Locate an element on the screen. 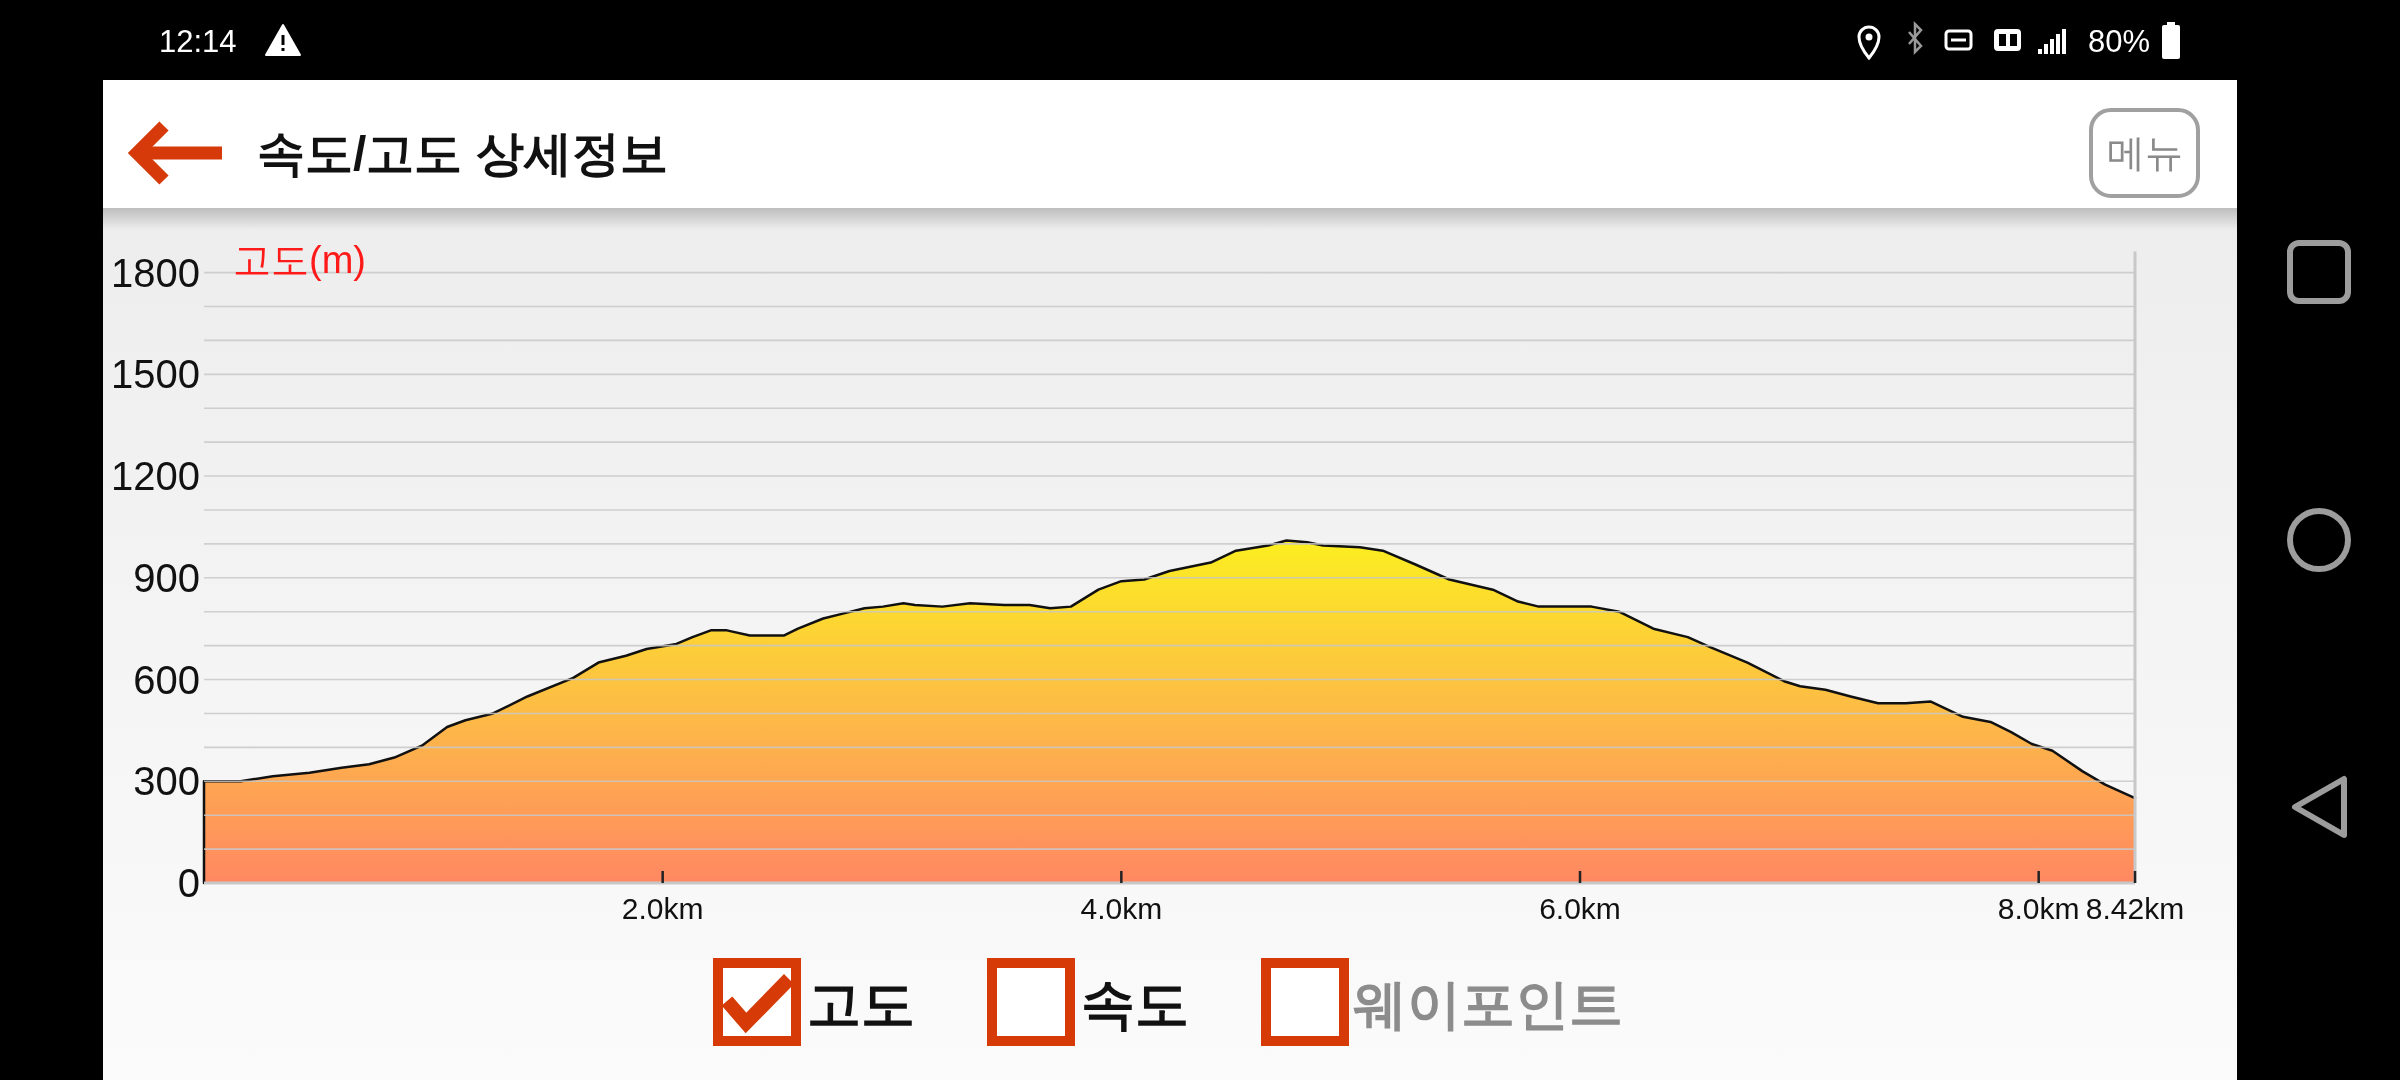  text: 웨이포인트 is located at coordinates (1488, 1004).